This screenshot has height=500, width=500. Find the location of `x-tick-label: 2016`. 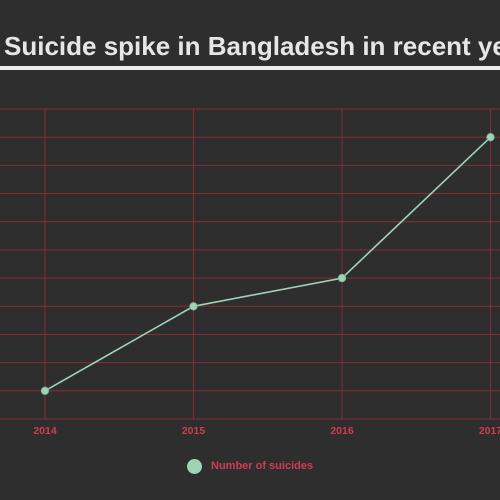

x-tick-label: 2016 is located at coordinates (342, 431).